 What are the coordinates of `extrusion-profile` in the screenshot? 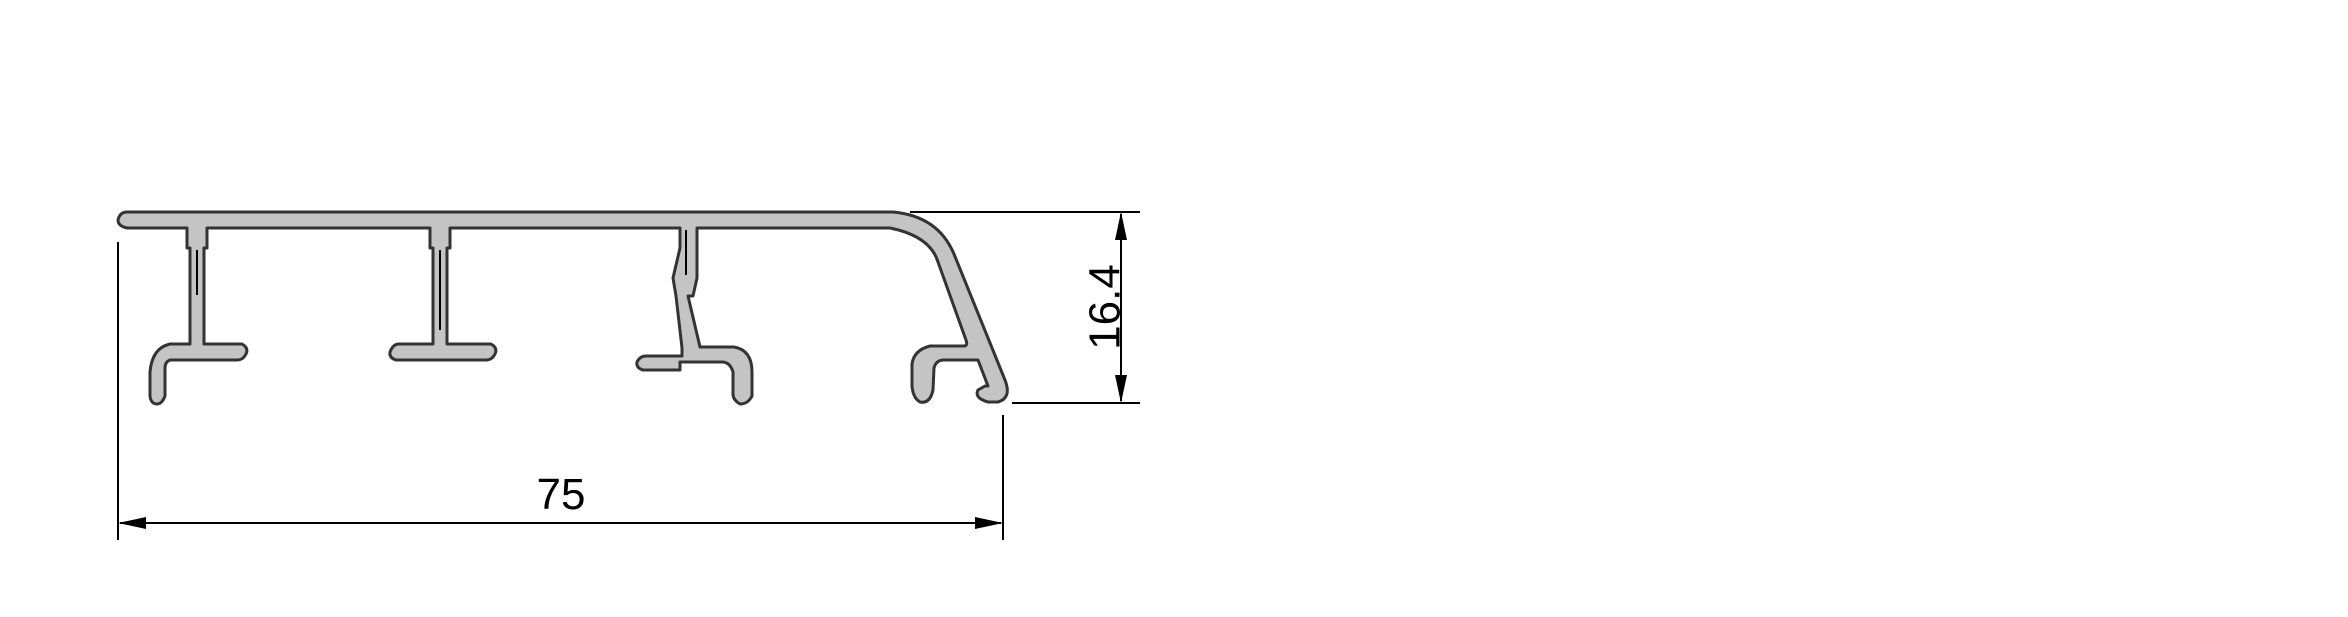 It's located at (562, 308).